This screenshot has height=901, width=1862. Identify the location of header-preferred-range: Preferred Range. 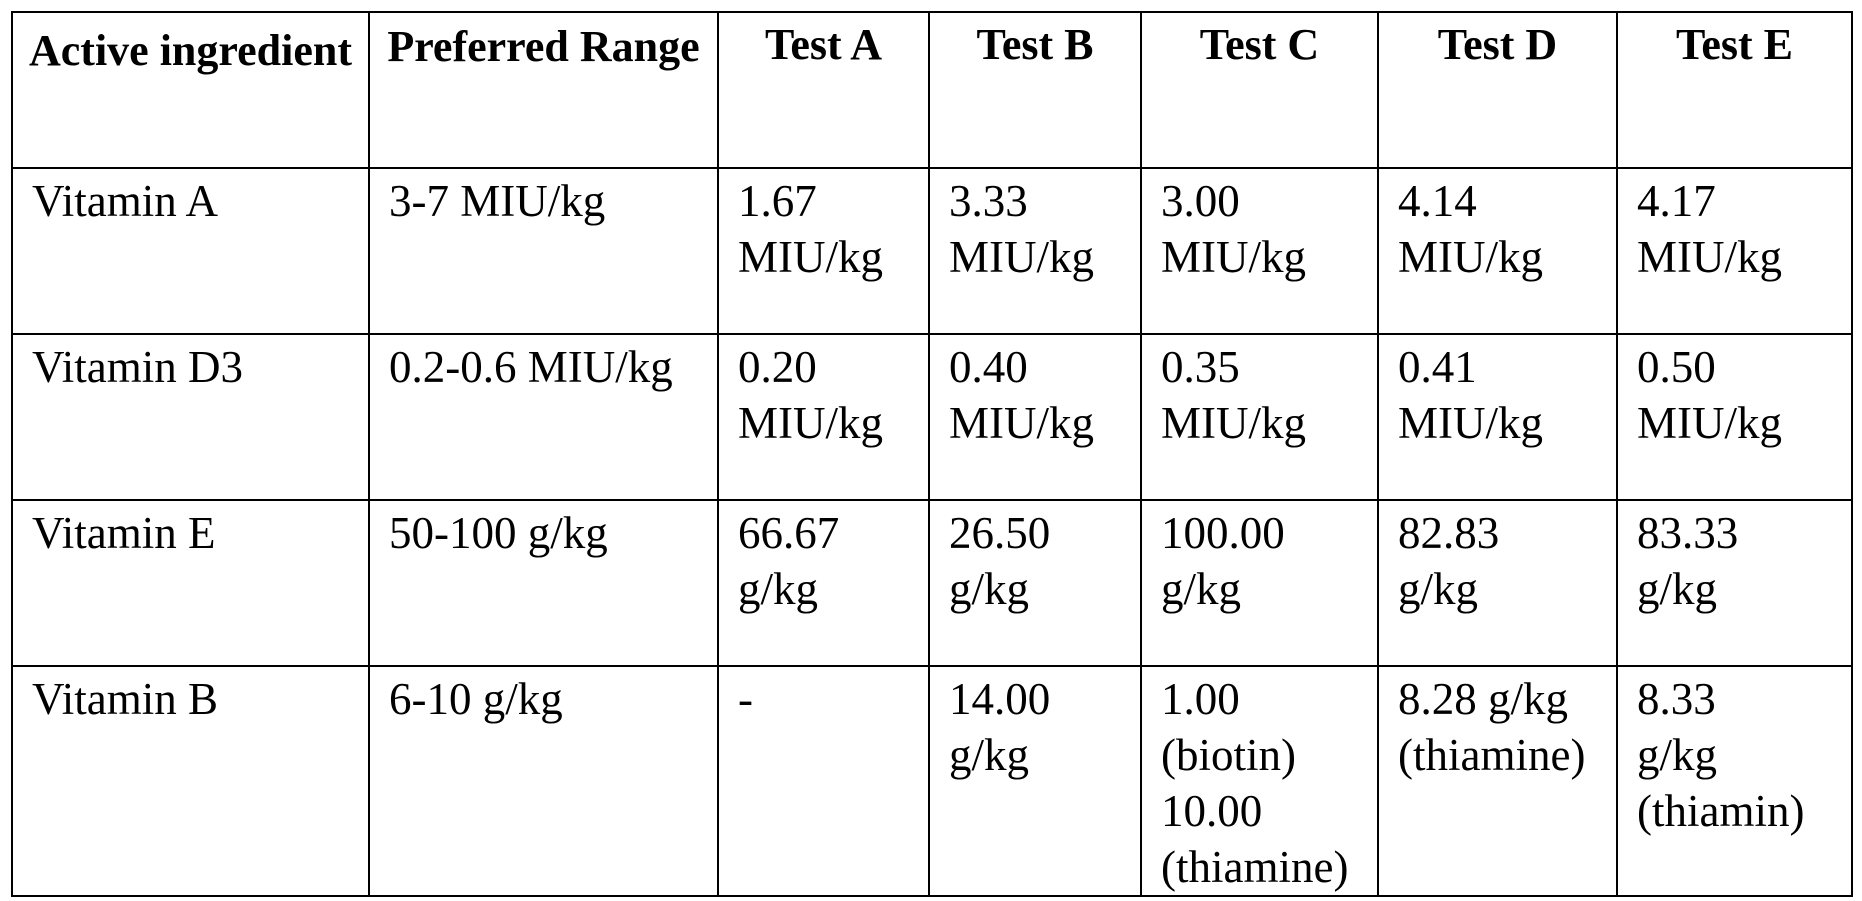
(543, 90).